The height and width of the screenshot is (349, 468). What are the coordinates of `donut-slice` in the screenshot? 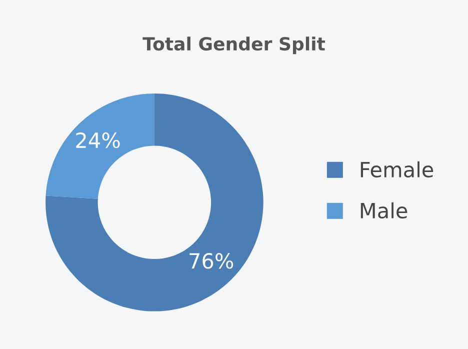 It's located at (100, 146).